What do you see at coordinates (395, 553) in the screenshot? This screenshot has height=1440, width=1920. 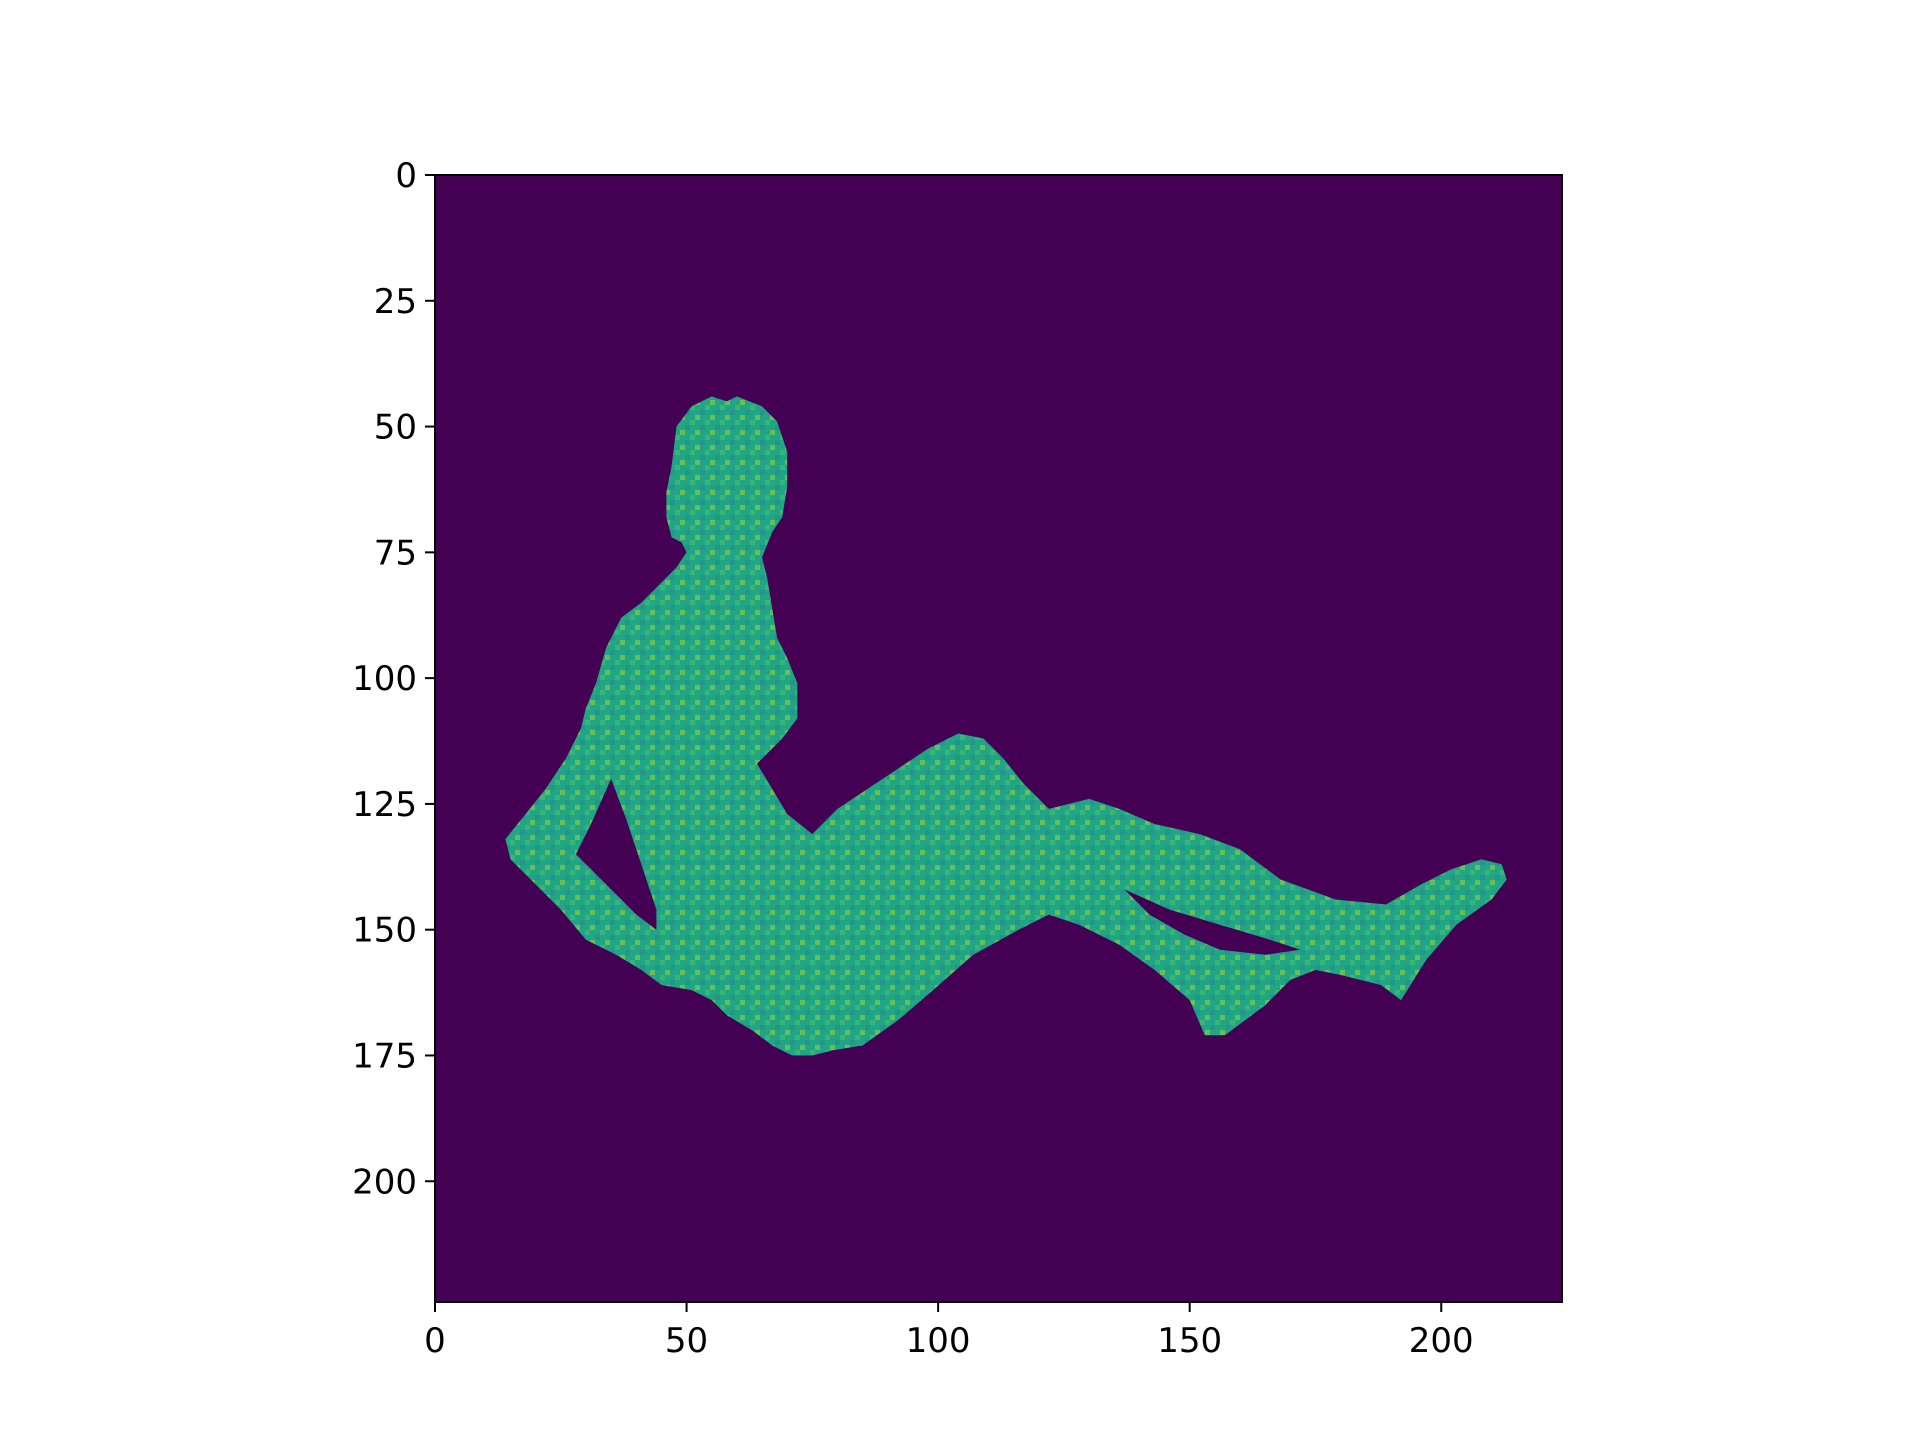 I see `y-tick-label: 75` at bounding box center [395, 553].